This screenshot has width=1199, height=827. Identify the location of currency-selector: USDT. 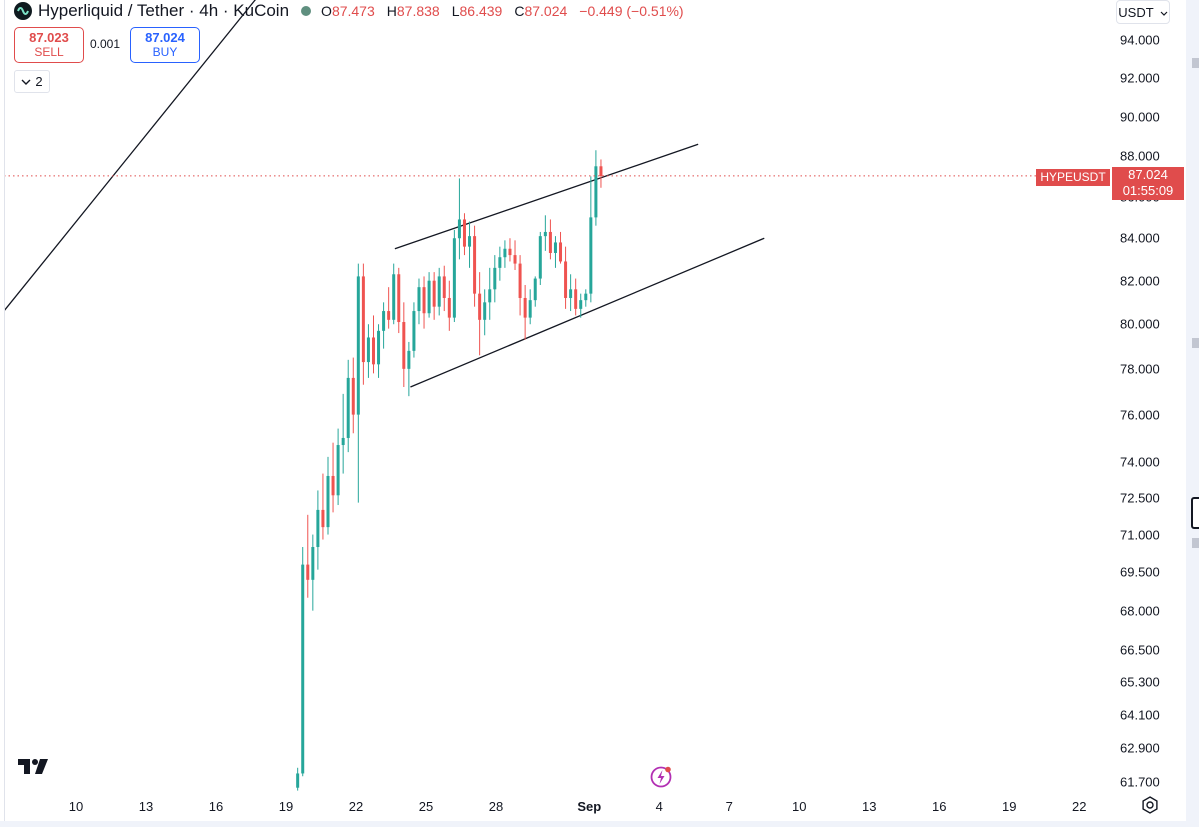
(1143, 12).